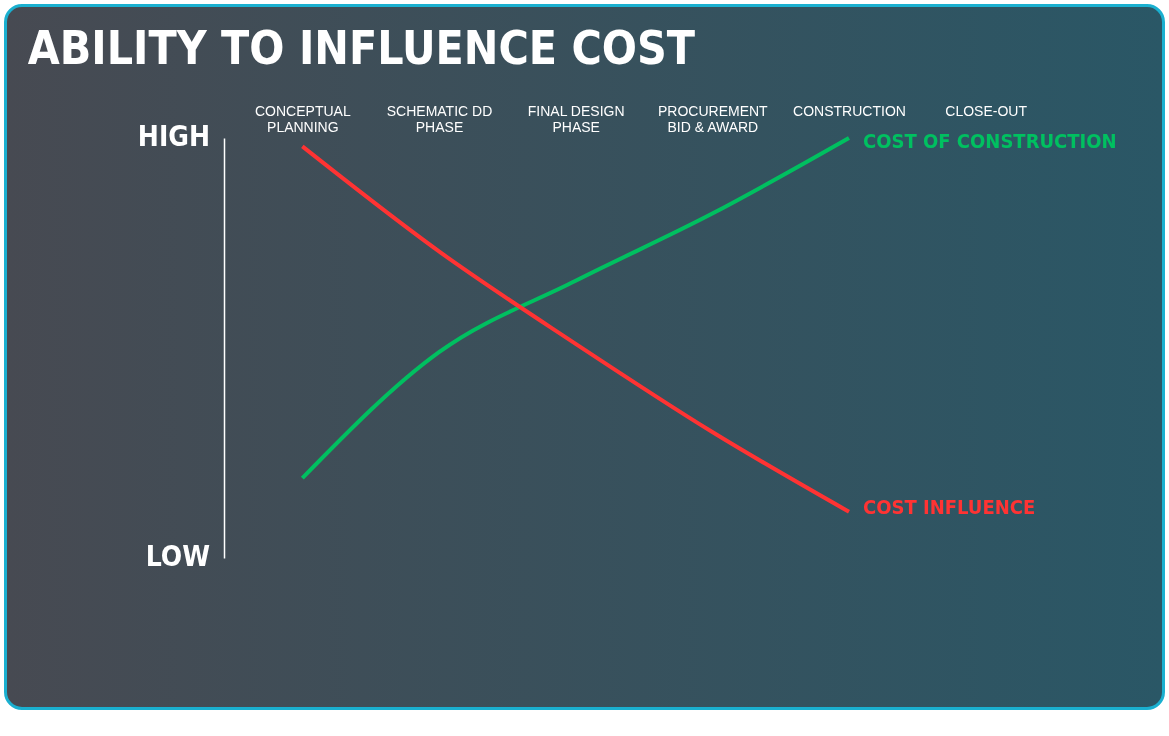 The image size is (1169, 736). I want to click on x-tick-label: CONSTRUCTION, so click(849, 110).